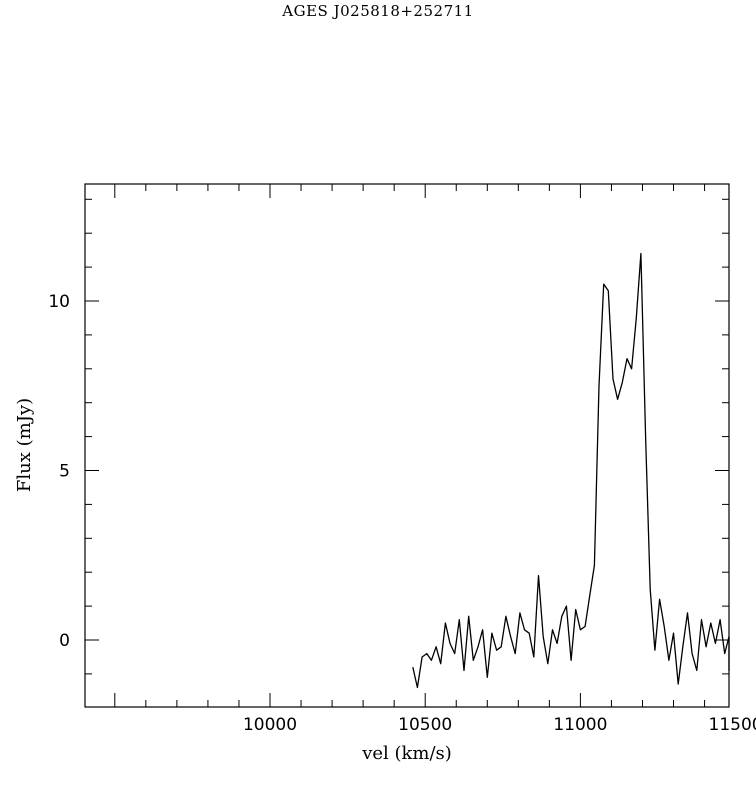 The image size is (756, 793). What do you see at coordinates (270, 725) in the screenshot?
I see `x-tick-label: 10000` at bounding box center [270, 725].